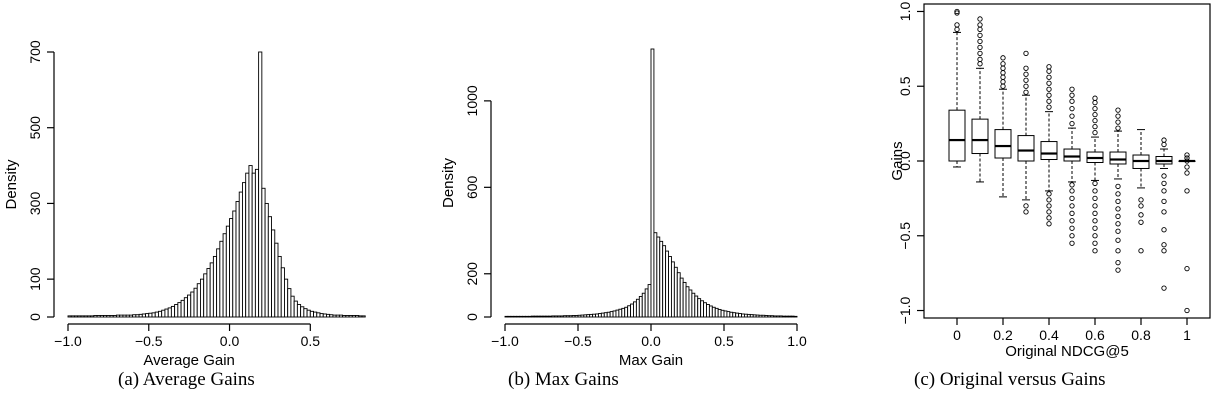  What do you see at coordinates (35, 317) in the screenshot?
I see `y-tick-label: 0` at bounding box center [35, 317].